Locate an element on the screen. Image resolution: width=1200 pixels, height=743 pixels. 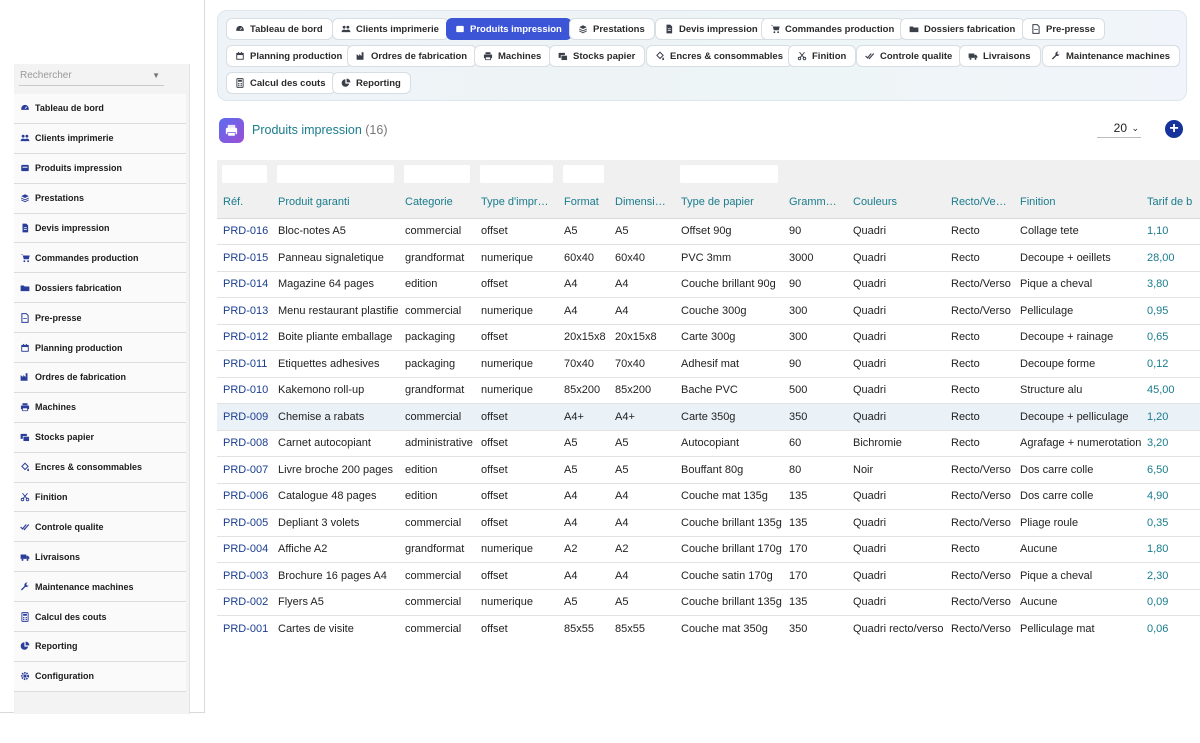
table-cell: 20x15x8 is located at coordinates (583, 337).